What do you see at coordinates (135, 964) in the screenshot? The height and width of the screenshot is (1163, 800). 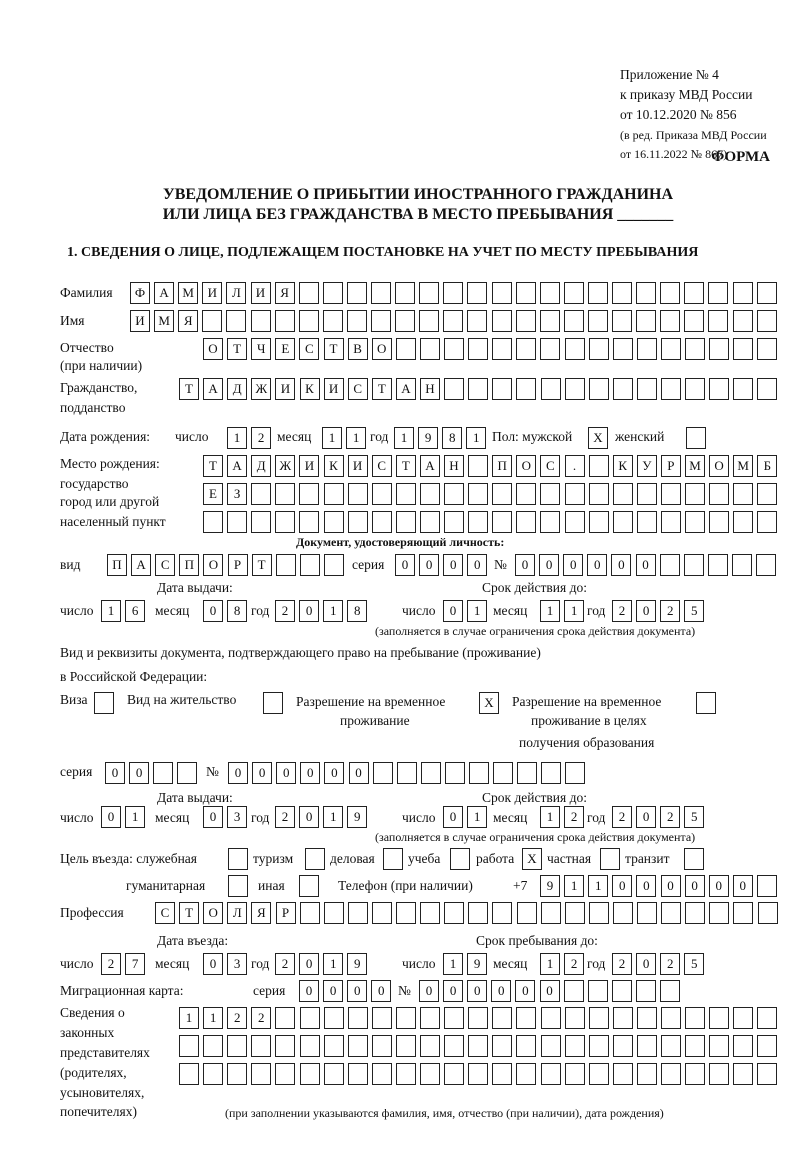 I see `char-cell: 7` at bounding box center [135, 964].